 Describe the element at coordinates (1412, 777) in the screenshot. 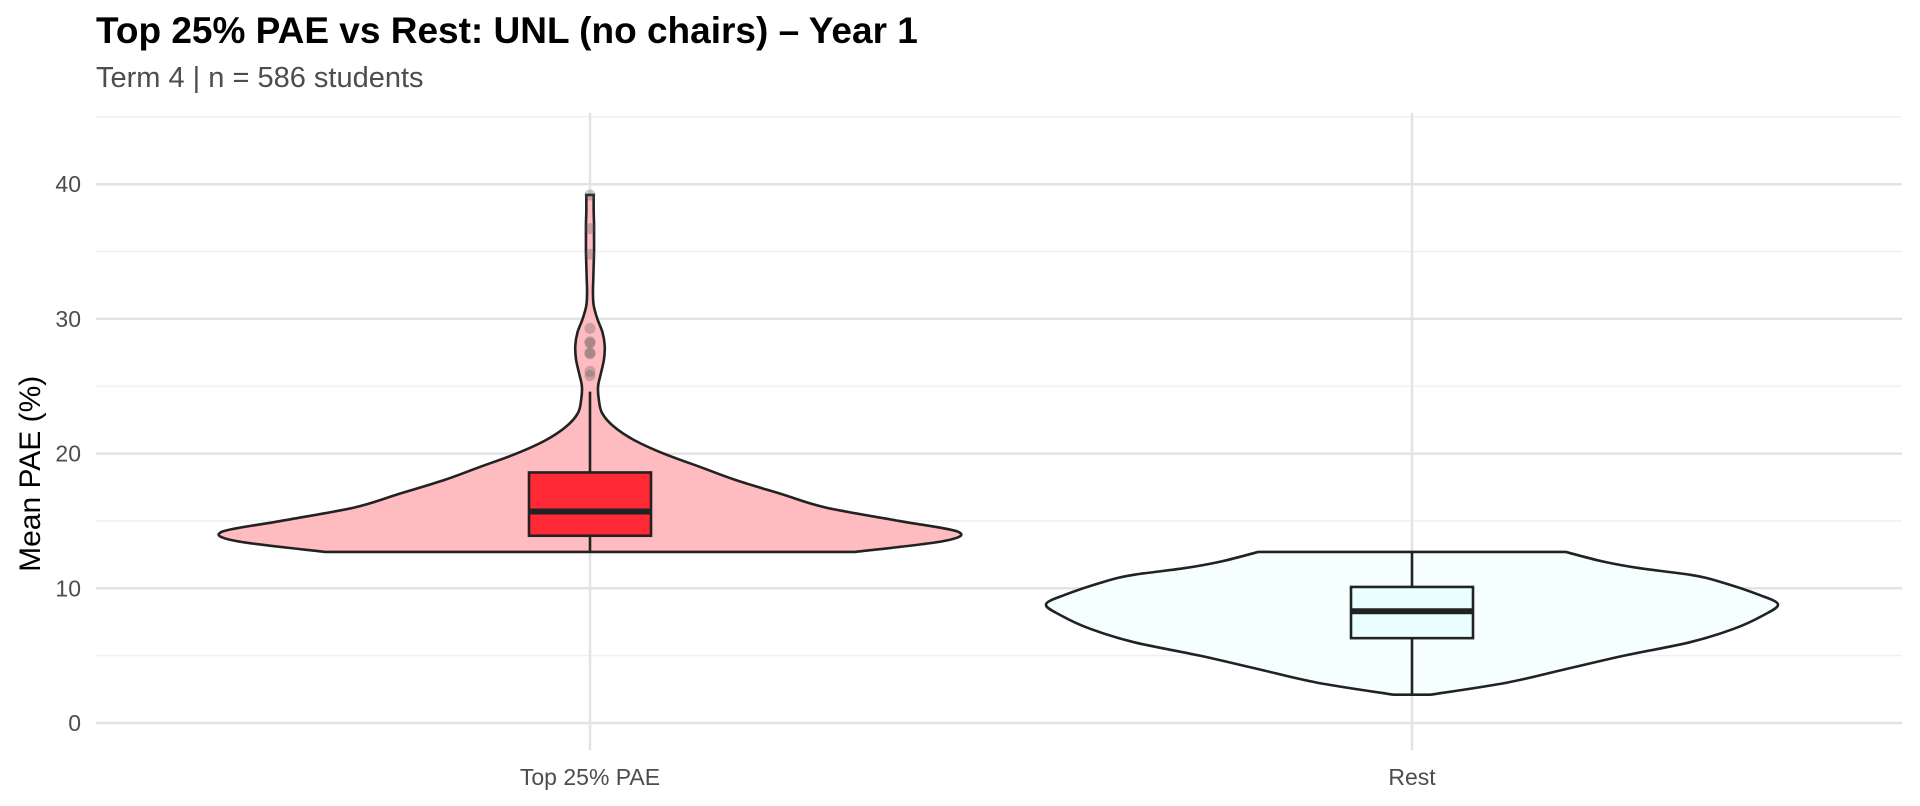

I see `x-tick-label: Rest` at that location.